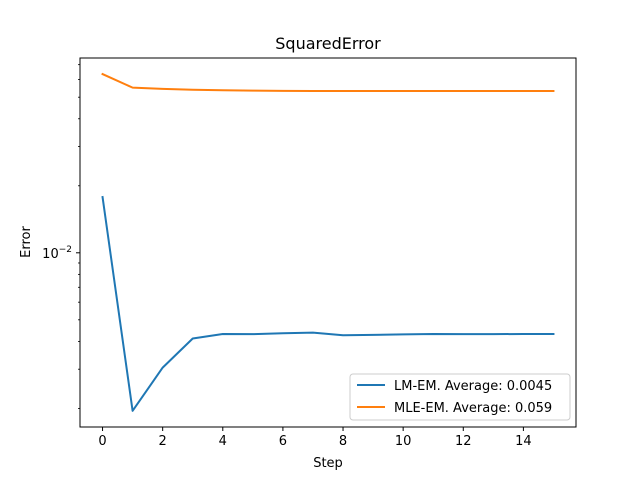 The image size is (640, 480). I want to click on y-axis-label: Error, so click(26, 242).